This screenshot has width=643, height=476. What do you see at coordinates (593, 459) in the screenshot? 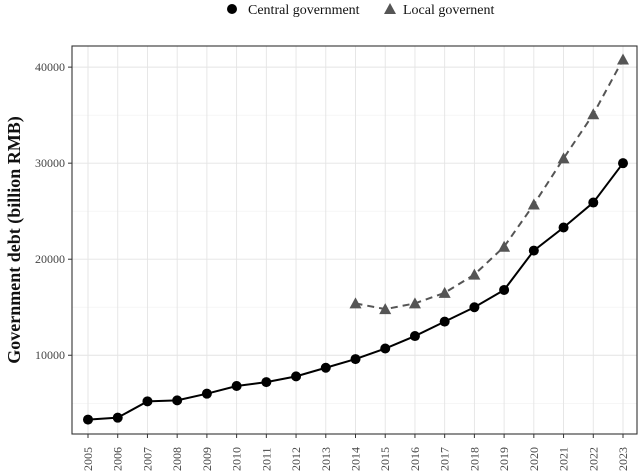
I see `x-tick-label: 2022` at bounding box center [593, 459].